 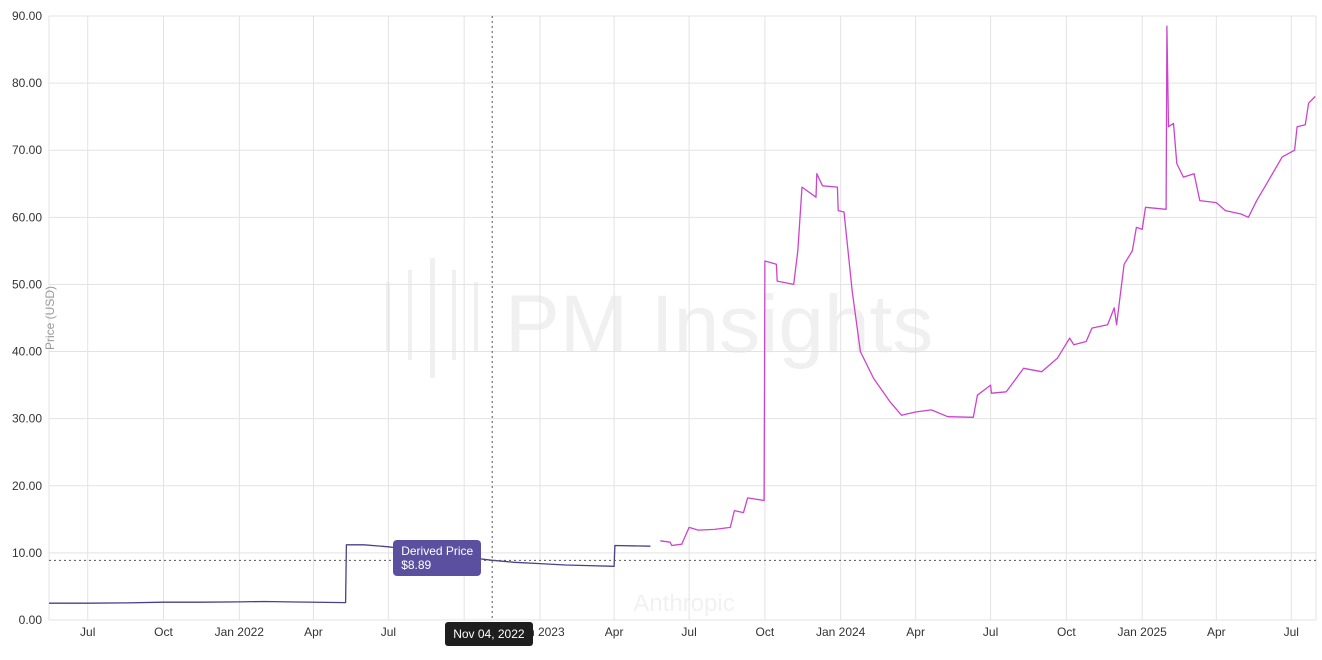 I want to click on y-tick-label: 80.00, so click(x=27, y=83).